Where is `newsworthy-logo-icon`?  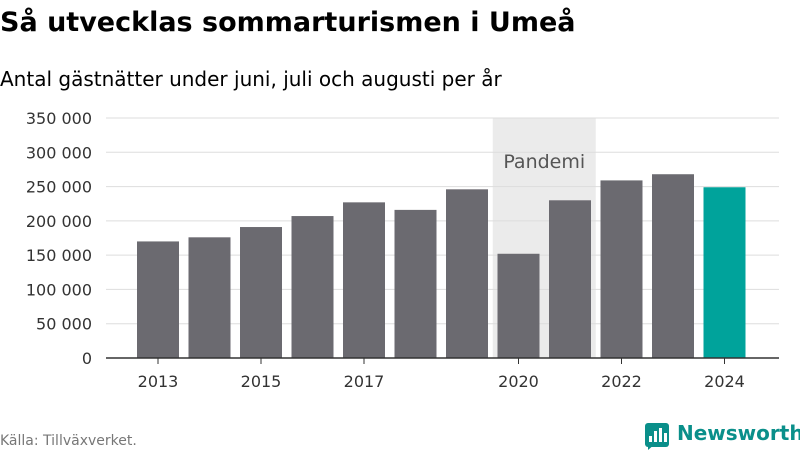
newsworthy-logo-icon is located at coordinates (657, 436).